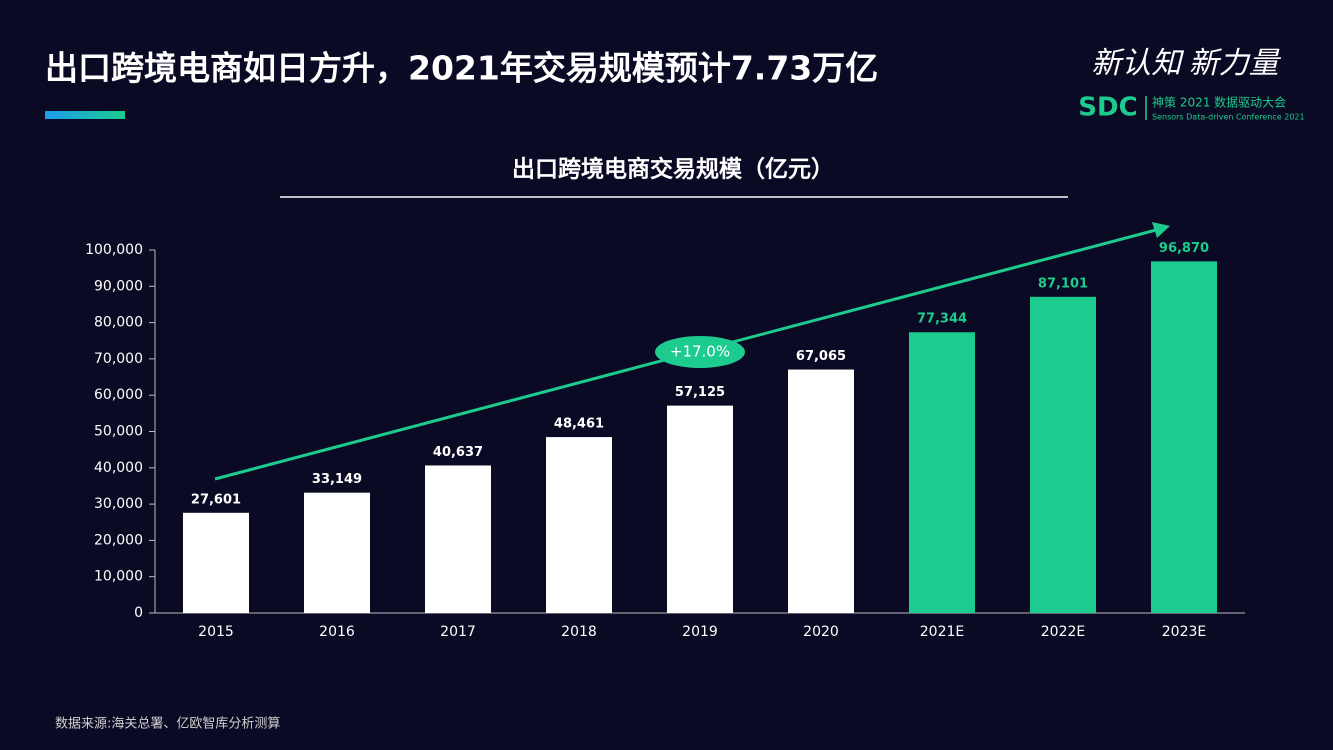  Describe the element at coordinates (942, 319) in the screenshot. I see `value-label: 77,344` at that location.